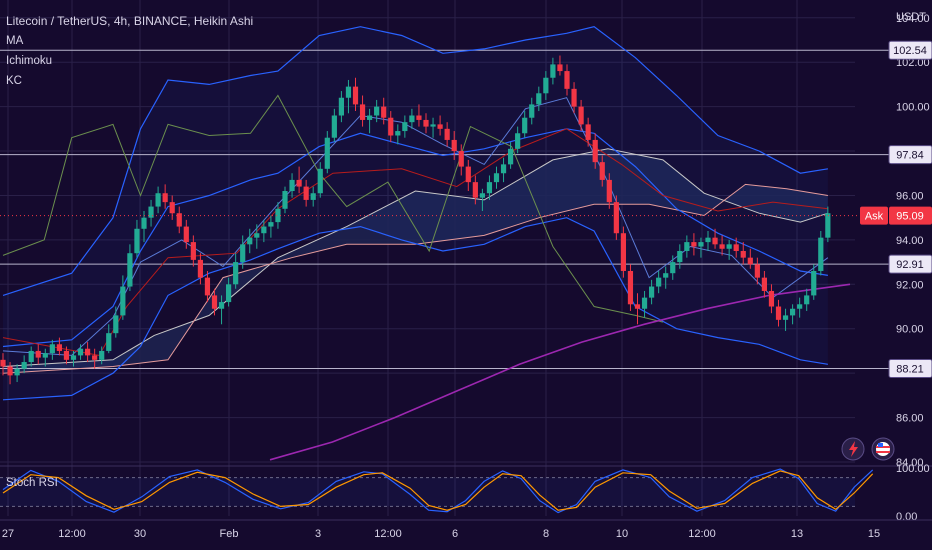 The width and height of the screenshot is (932, 550). Describe the element at coordinates (910, 215) in the screenshot. I see `ask-price-badge` at that location.